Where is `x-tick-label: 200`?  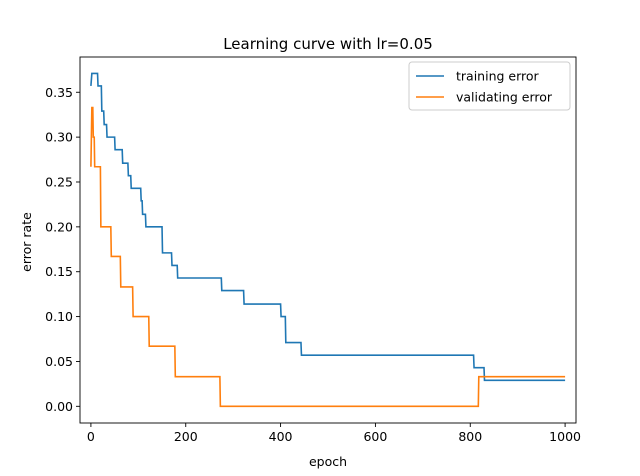
x-tick-label: 200 is located at coordinates (186, 436).